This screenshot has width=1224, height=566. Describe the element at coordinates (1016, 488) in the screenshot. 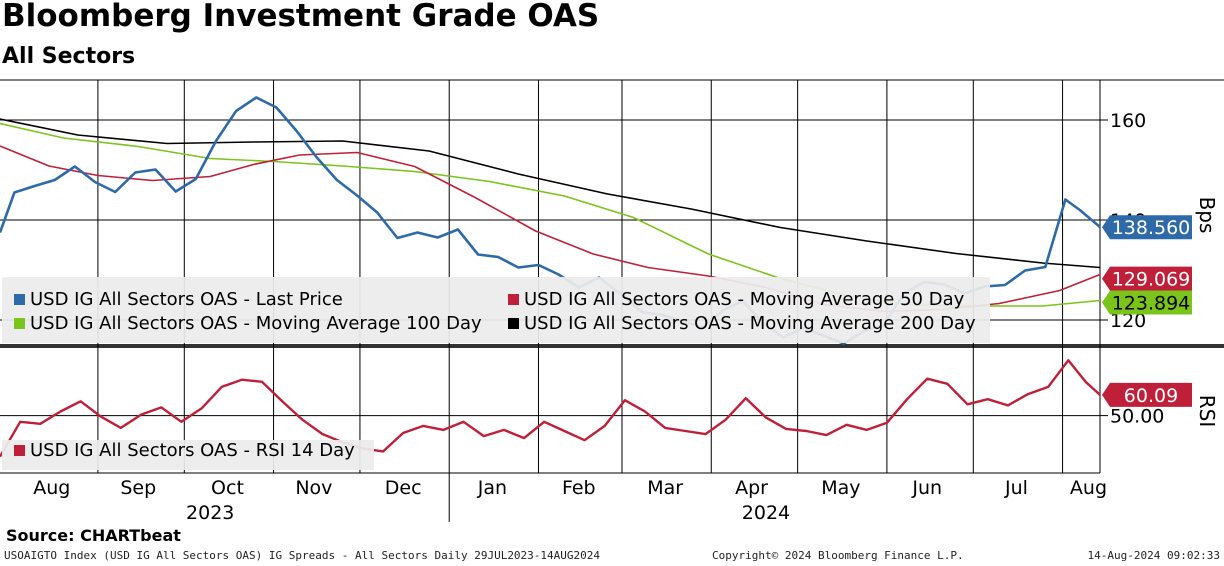

I see `x-month-label: Jul` at that location.